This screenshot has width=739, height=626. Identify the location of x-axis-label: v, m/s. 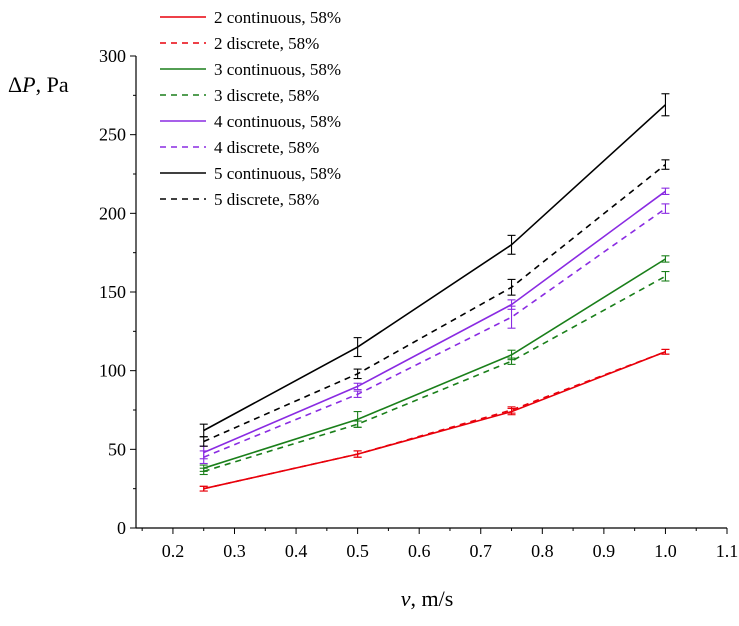
(427, 598).